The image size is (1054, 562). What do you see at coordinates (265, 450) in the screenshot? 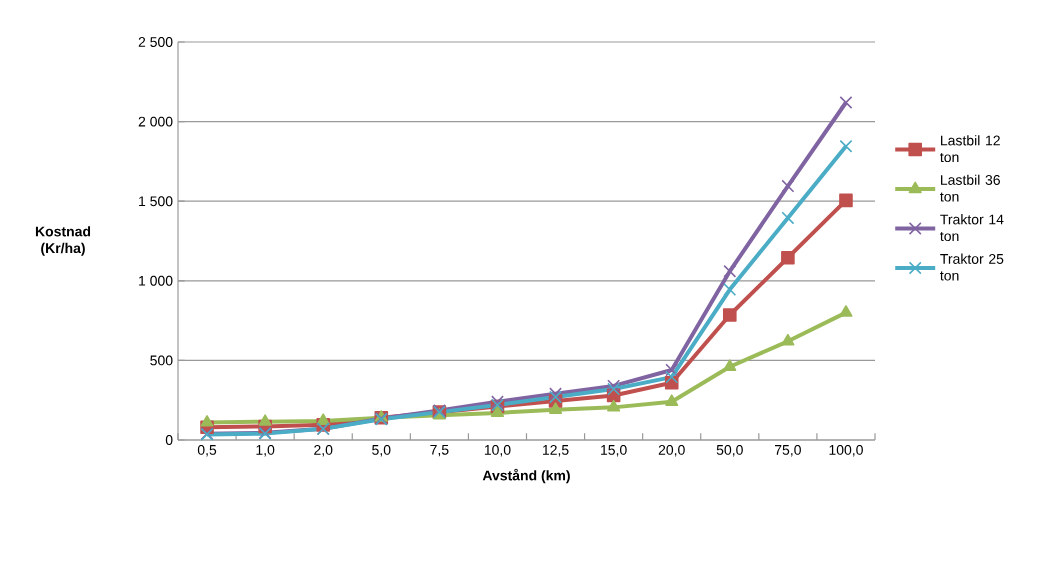
I see `x-tick-label: 1,0` at bounding box center [265, 450].